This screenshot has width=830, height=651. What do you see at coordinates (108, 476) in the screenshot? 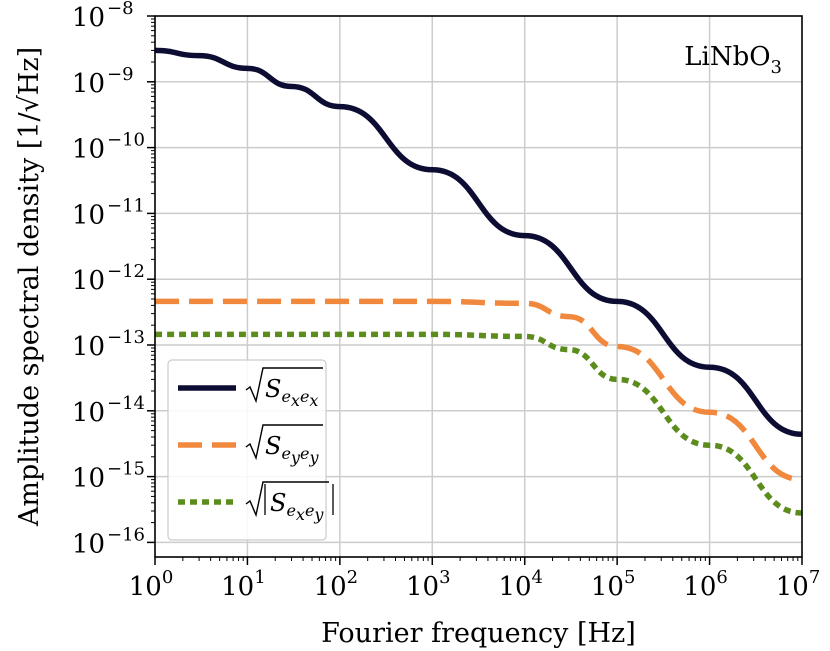
I see `y-tick-label: 10 −15` at bounding box center [108, 476].